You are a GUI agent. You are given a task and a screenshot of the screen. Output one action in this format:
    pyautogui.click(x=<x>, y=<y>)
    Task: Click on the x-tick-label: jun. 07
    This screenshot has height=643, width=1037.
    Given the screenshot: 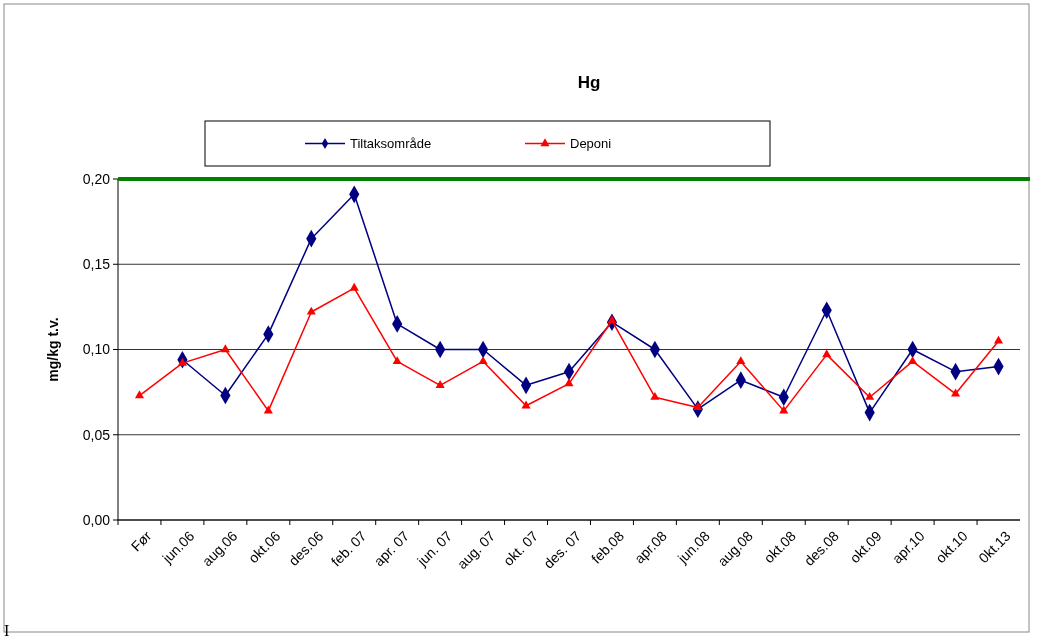 What is the action you would take?
    pyautogui.click(x=434, y=548)
    